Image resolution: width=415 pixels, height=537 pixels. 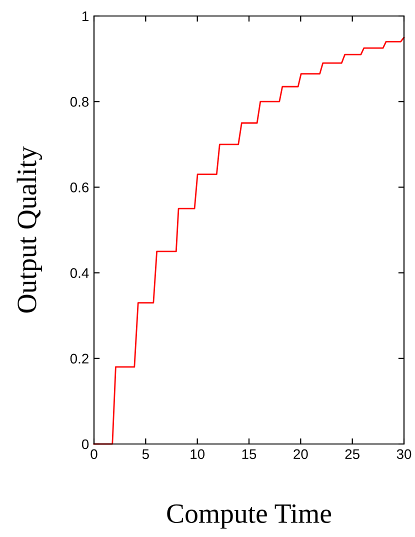 I want to click on y-tick-label: 0.8, so click(x=79, y=101).